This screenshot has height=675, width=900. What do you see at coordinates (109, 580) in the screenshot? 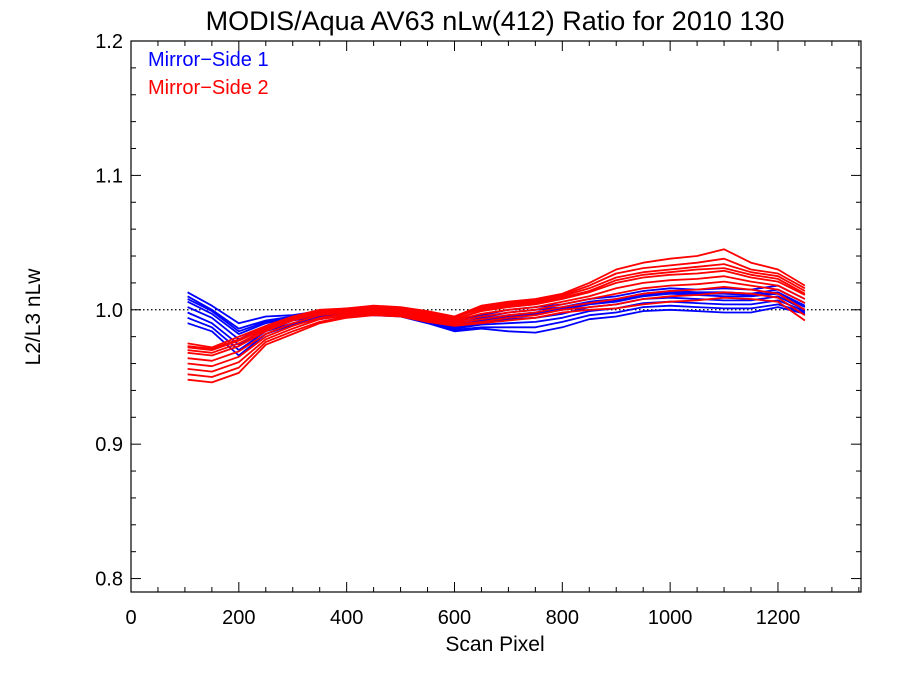
I see `y-tick-label: 0.8` at bounding box center [109, 580].